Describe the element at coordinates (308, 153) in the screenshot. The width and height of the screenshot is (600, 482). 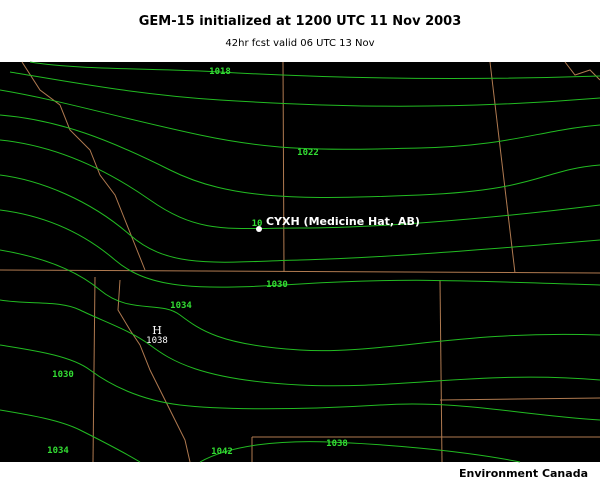
I see `contour-label: 1022` at that location.